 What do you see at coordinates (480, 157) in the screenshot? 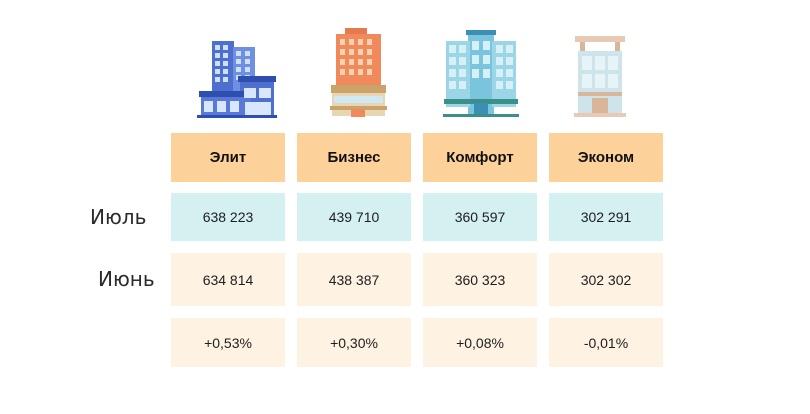
I see `column-header-comfort: Комфорт` at bounding box center [480, 157].